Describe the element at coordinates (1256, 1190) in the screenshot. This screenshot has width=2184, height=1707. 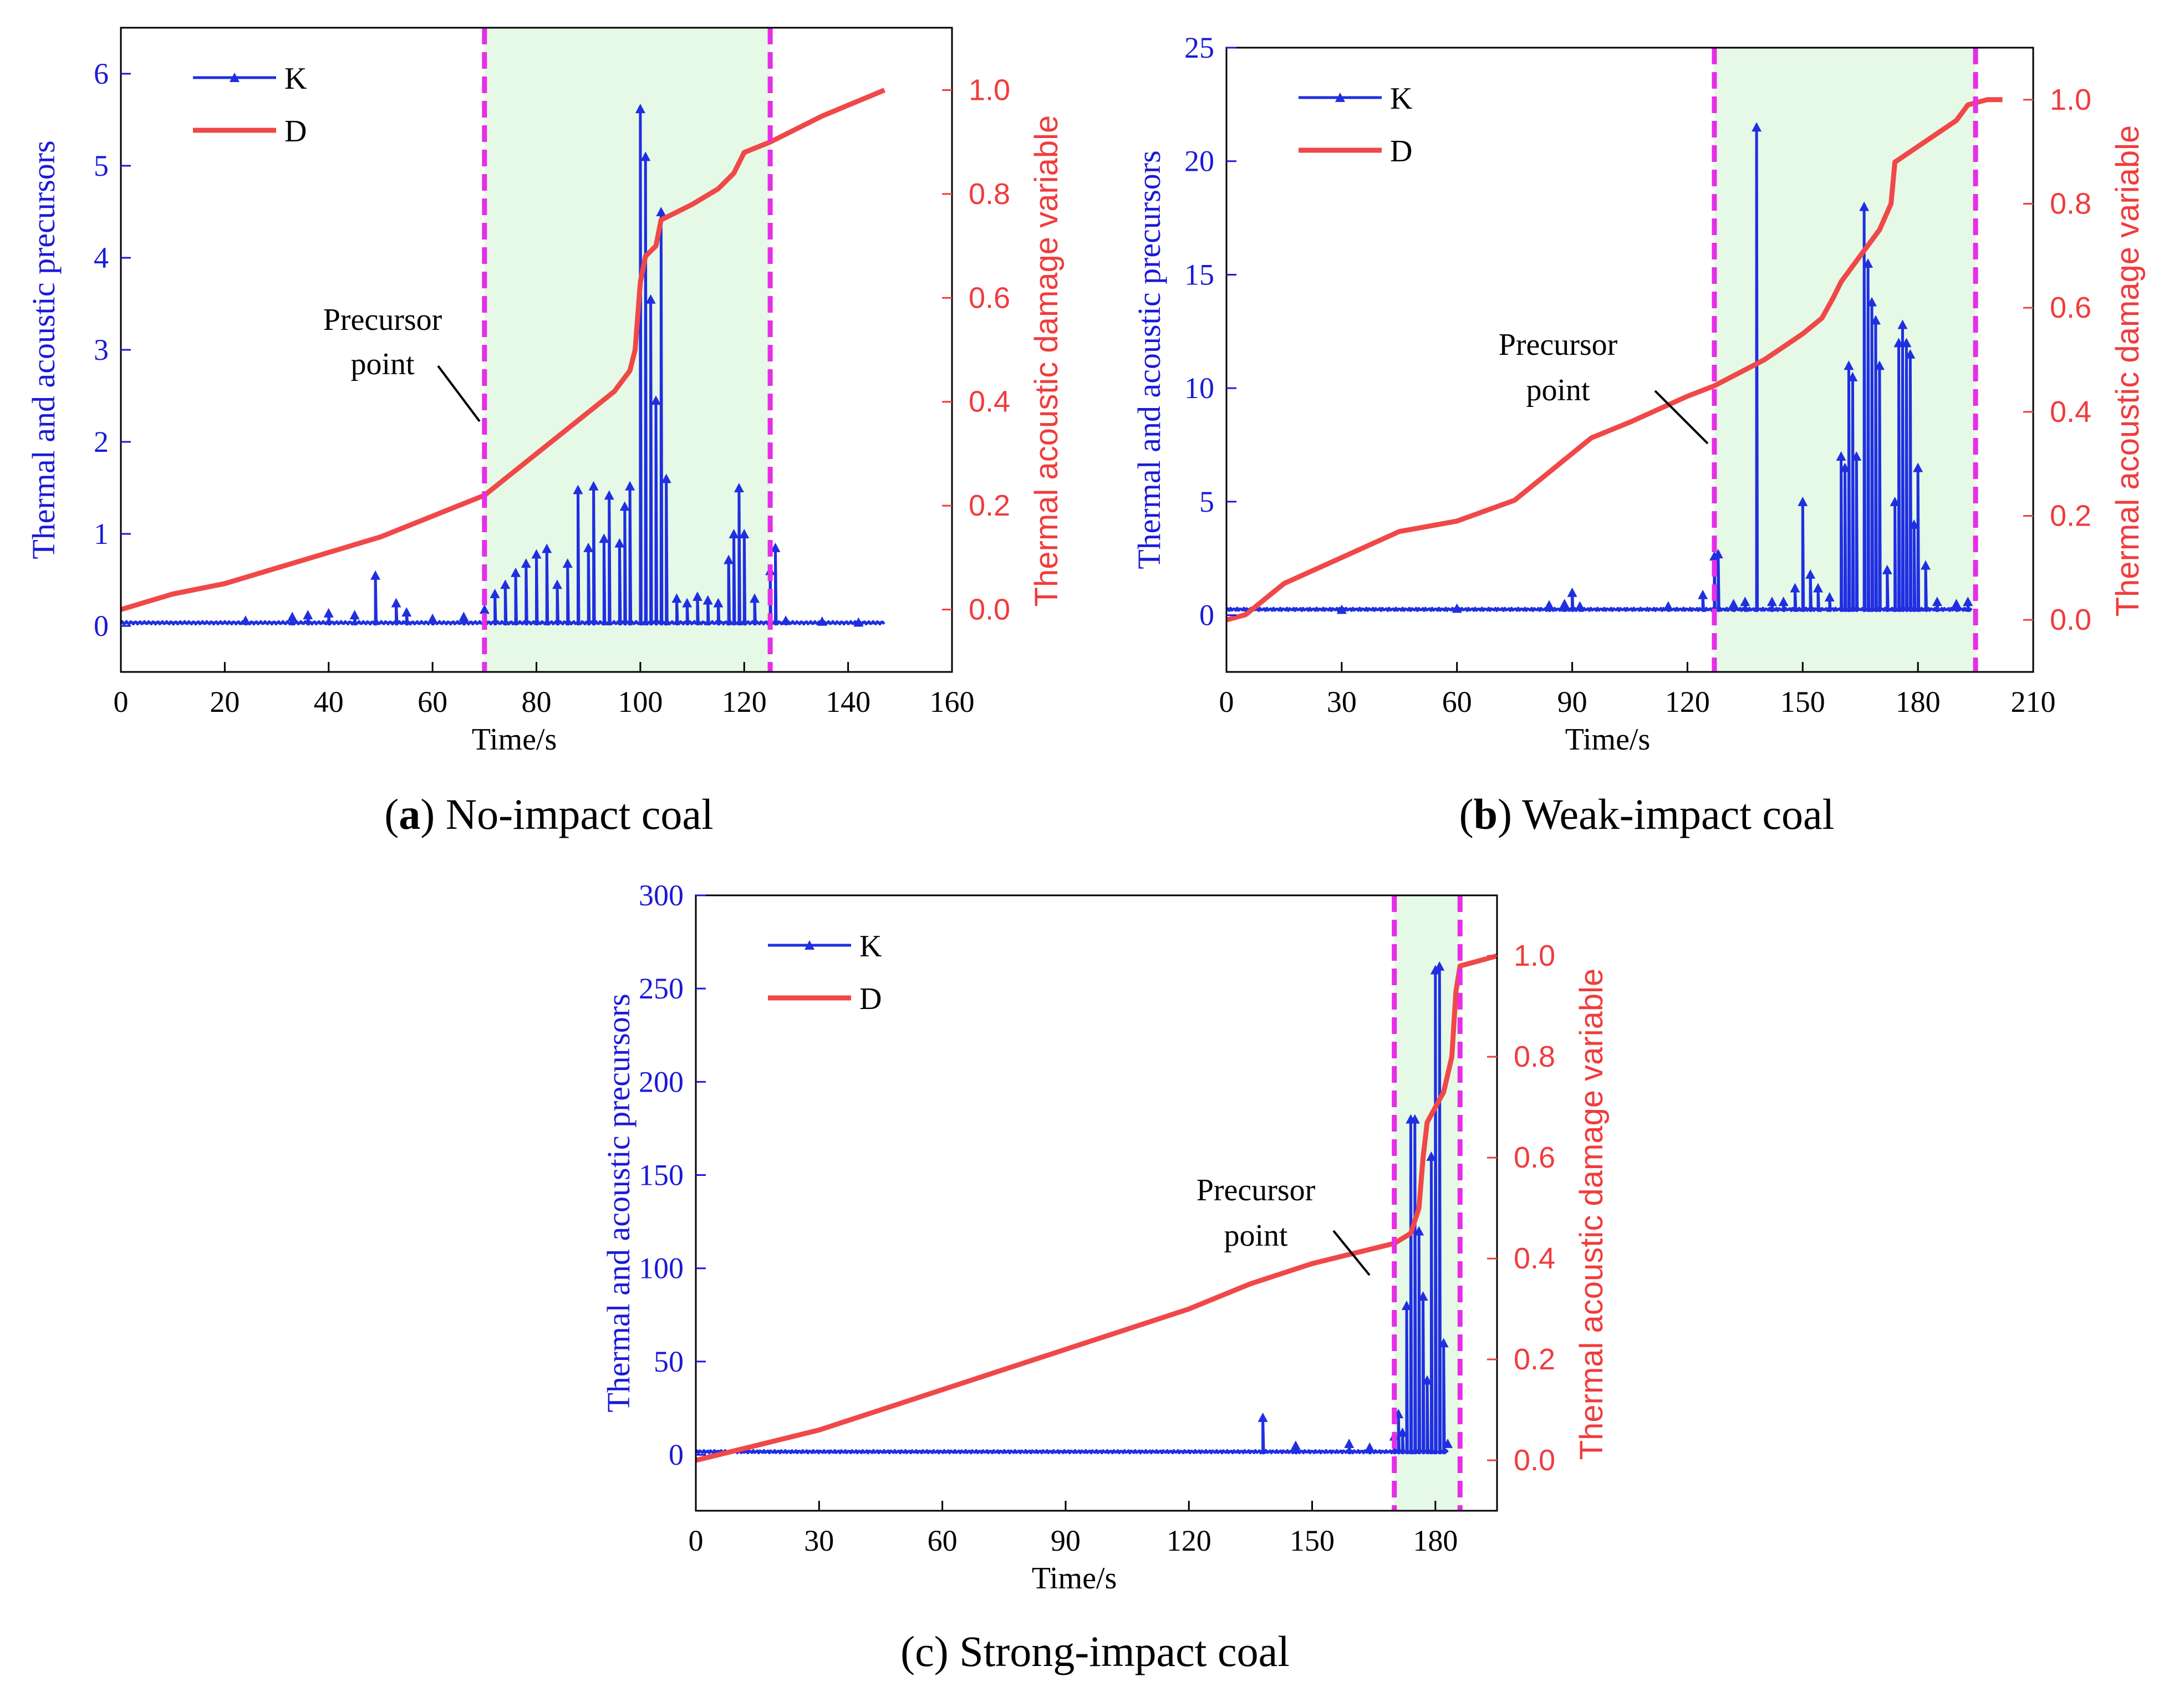
I see `annotation-line-1: Precursor` at that location.